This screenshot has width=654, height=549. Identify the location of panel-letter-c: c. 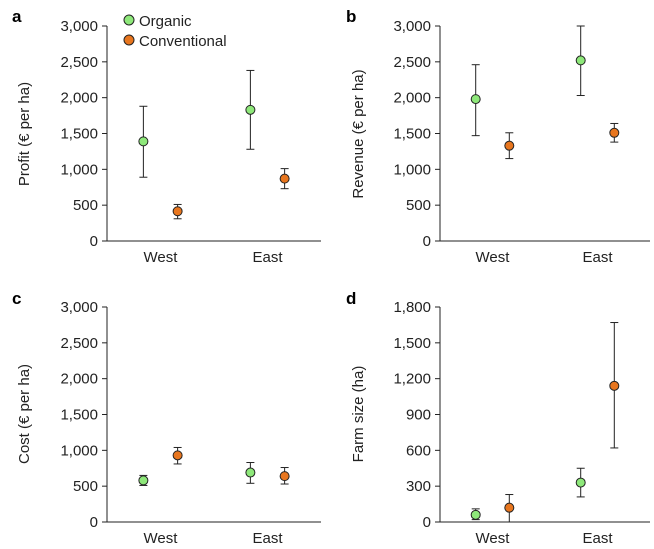
(16, 298).